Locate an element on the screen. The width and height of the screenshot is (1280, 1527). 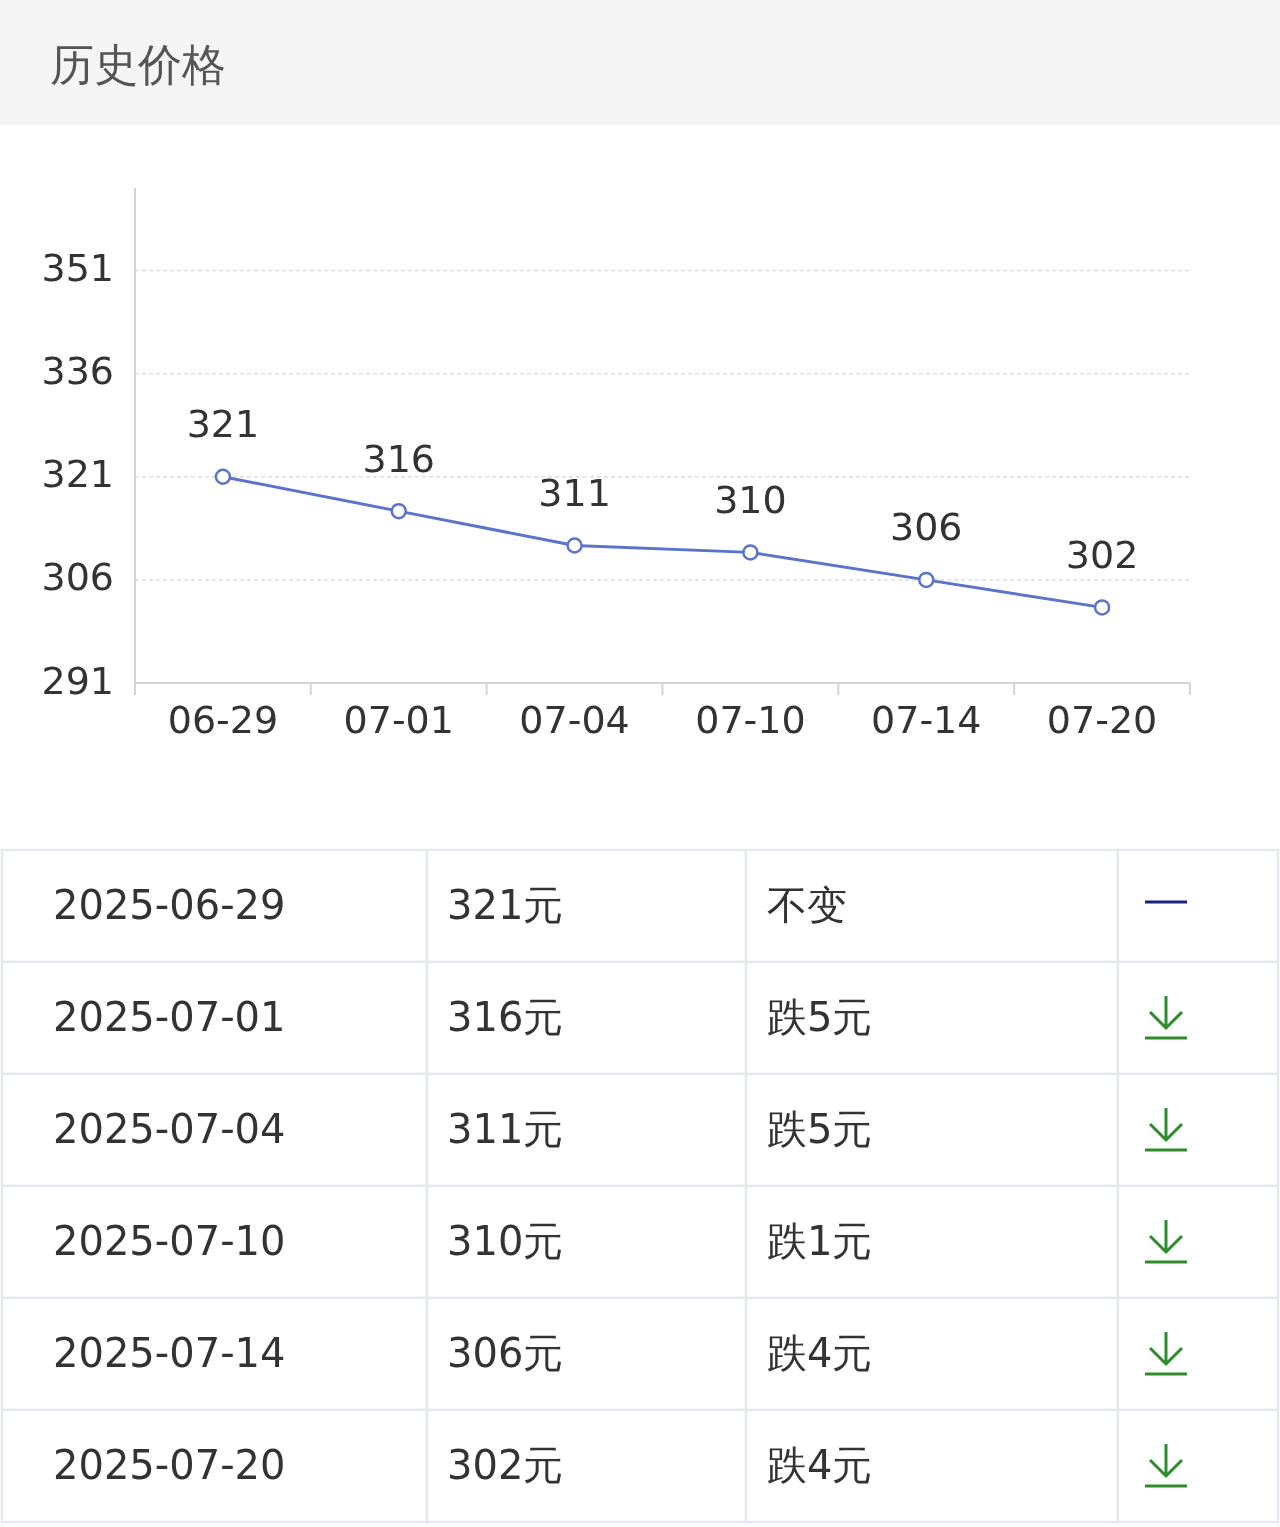
y-tick-label: 291 is located at coordinates (77, 680).